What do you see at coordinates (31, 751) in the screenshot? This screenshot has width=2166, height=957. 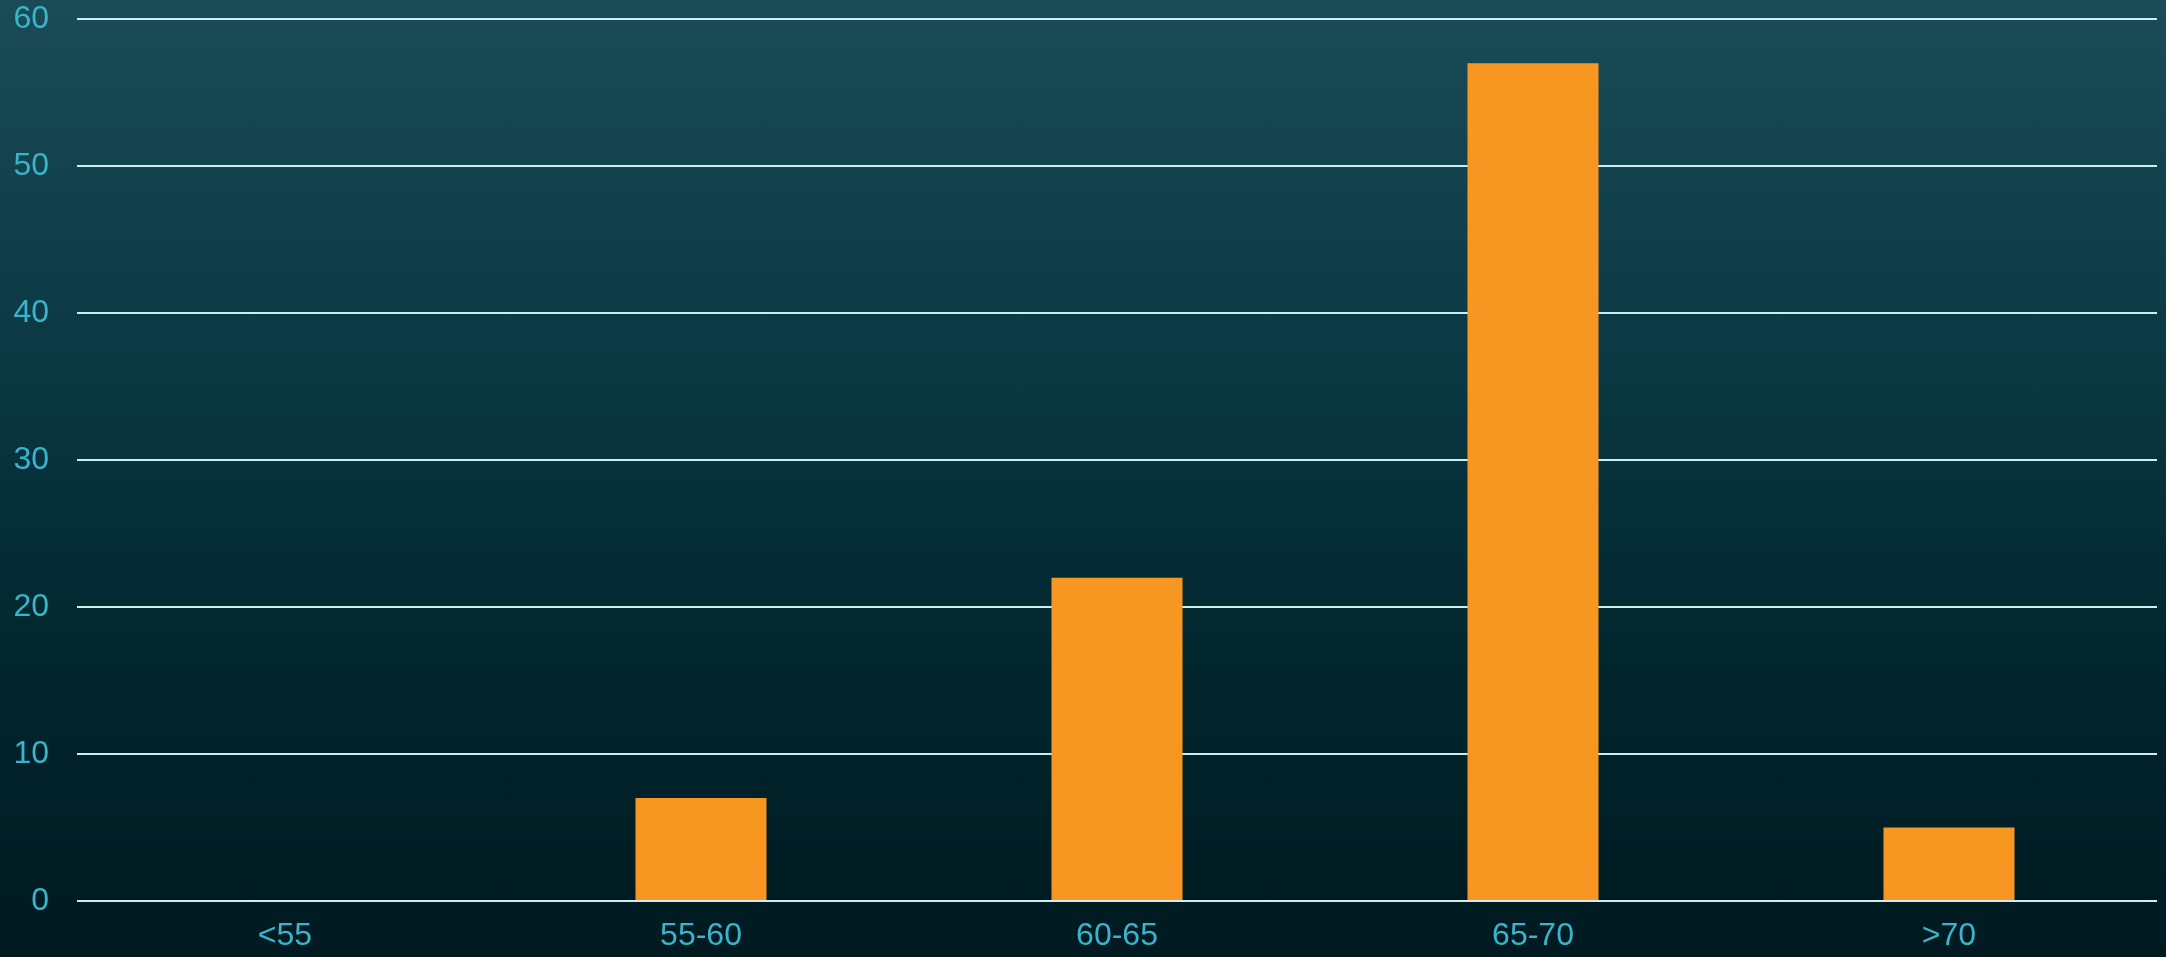 I see `y-tick-label: 10` at bounding box center [31, 751].